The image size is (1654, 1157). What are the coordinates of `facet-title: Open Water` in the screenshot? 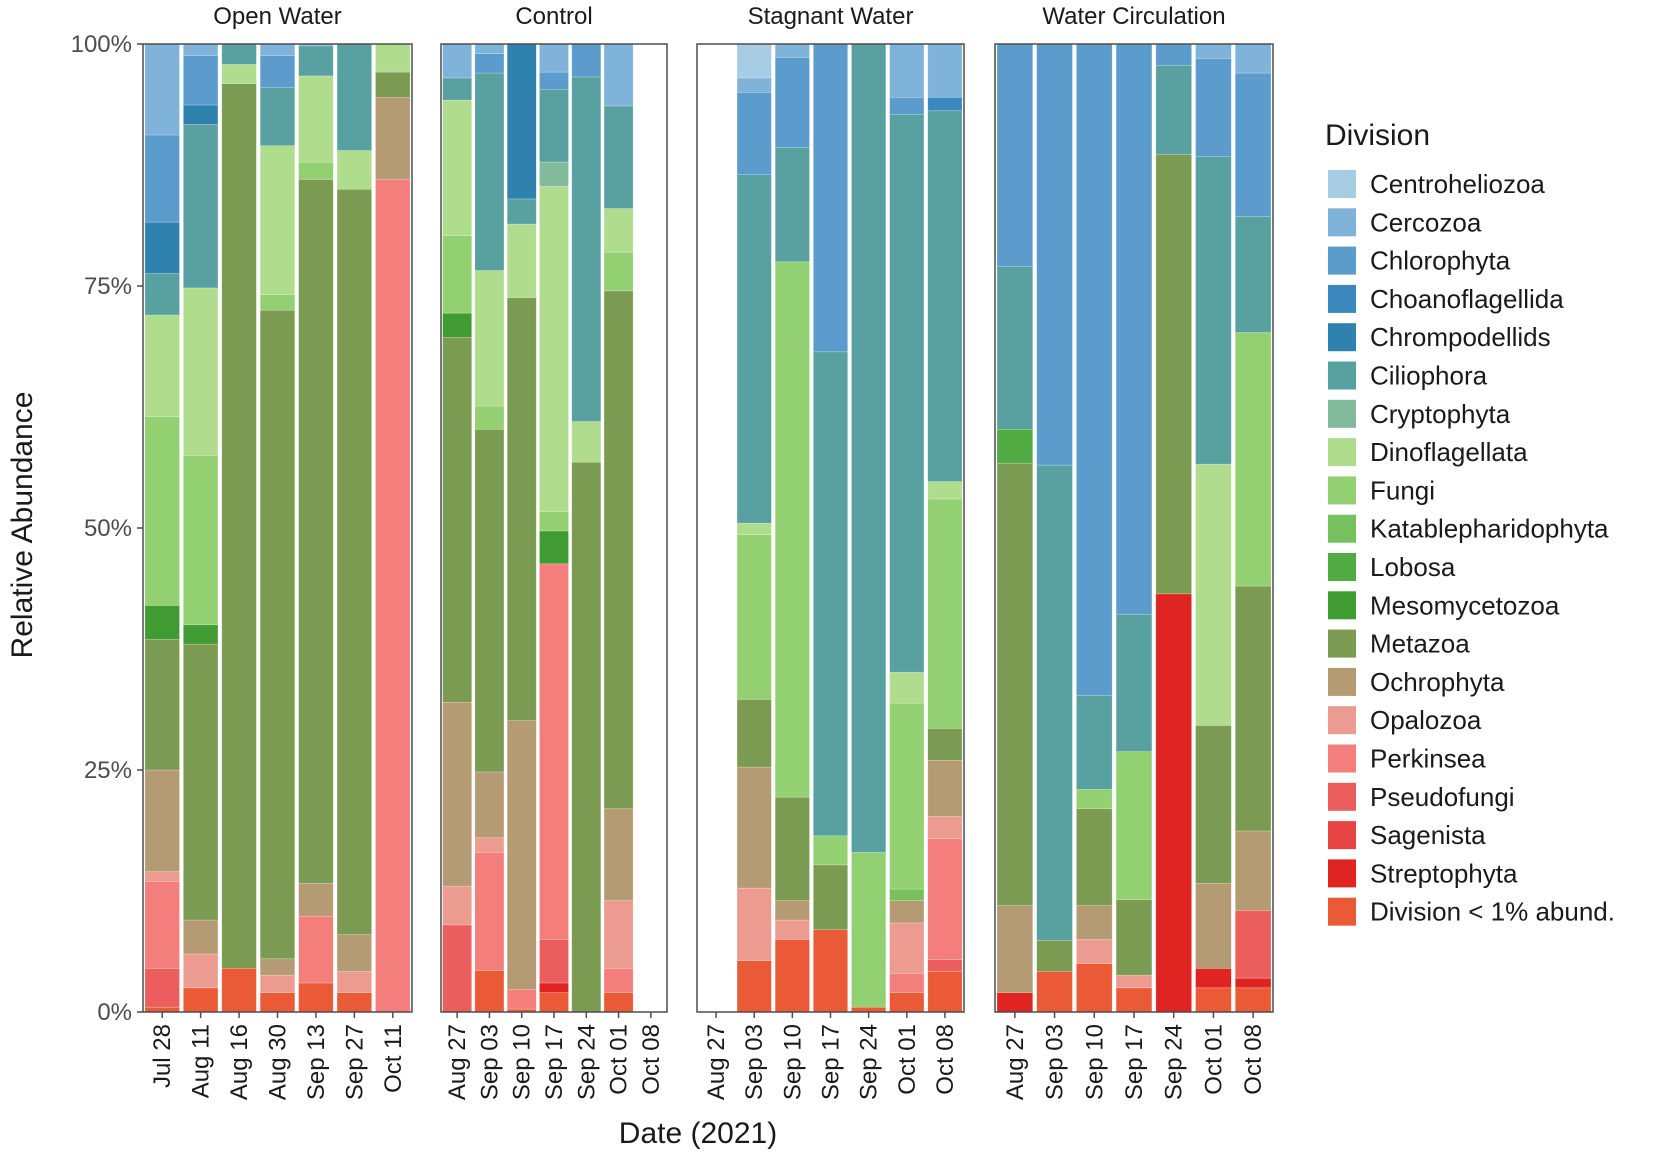 It's located at (277, 16).